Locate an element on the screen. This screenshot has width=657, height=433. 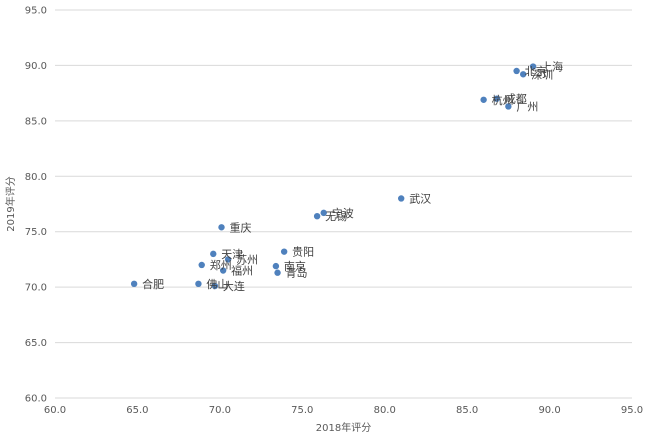
data-label: 北京 is located at coordinates (536, 71).